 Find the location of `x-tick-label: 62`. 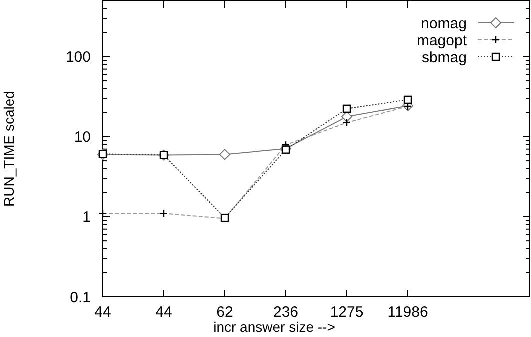

x-tick-label: 62 is located at coordinates (225, 312).